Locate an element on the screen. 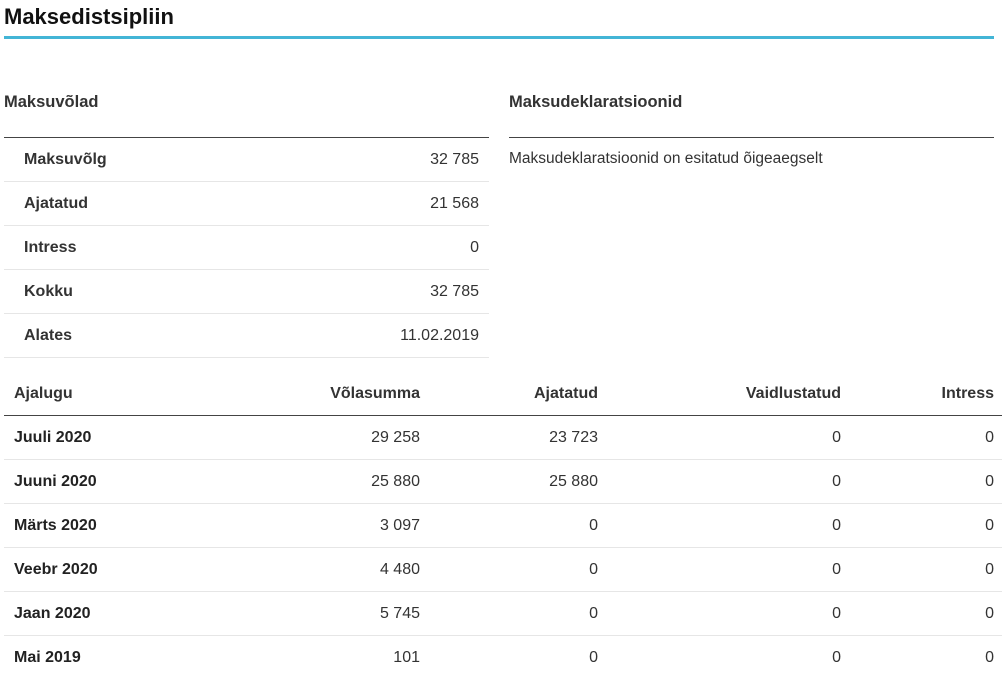 This screenshot has width=1008, height=679. table-row: Juuni 2020 25 880 25 880 0 0 is located at coordinates (503, 482).